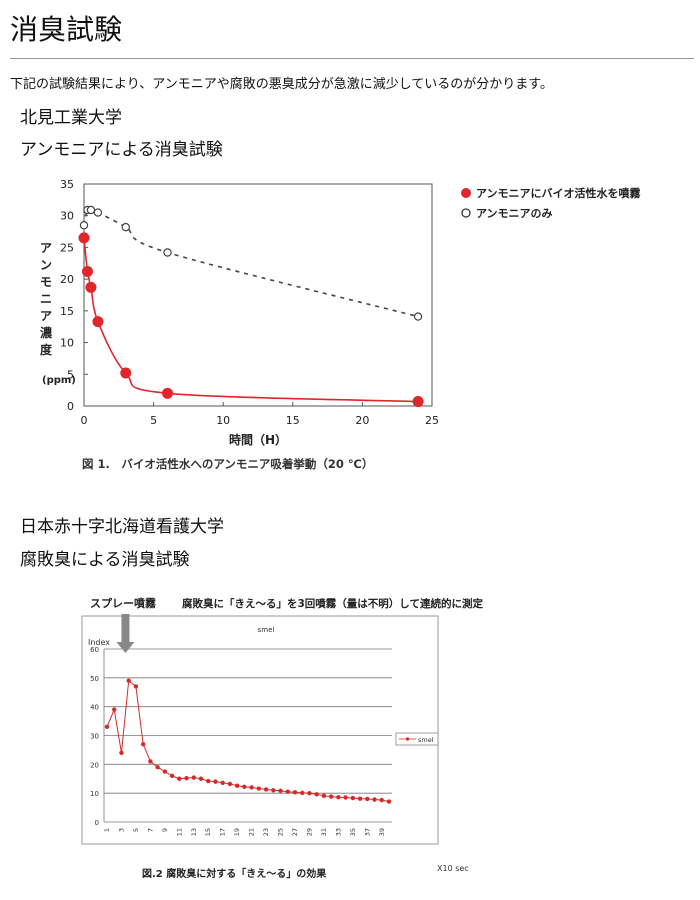 The width and height of the screenshot is (700, 900). What do you see at coordinates (46, 299) in the screenshot?
I see `y-axis-label-char: ニ` at bounding box center [46, 299].